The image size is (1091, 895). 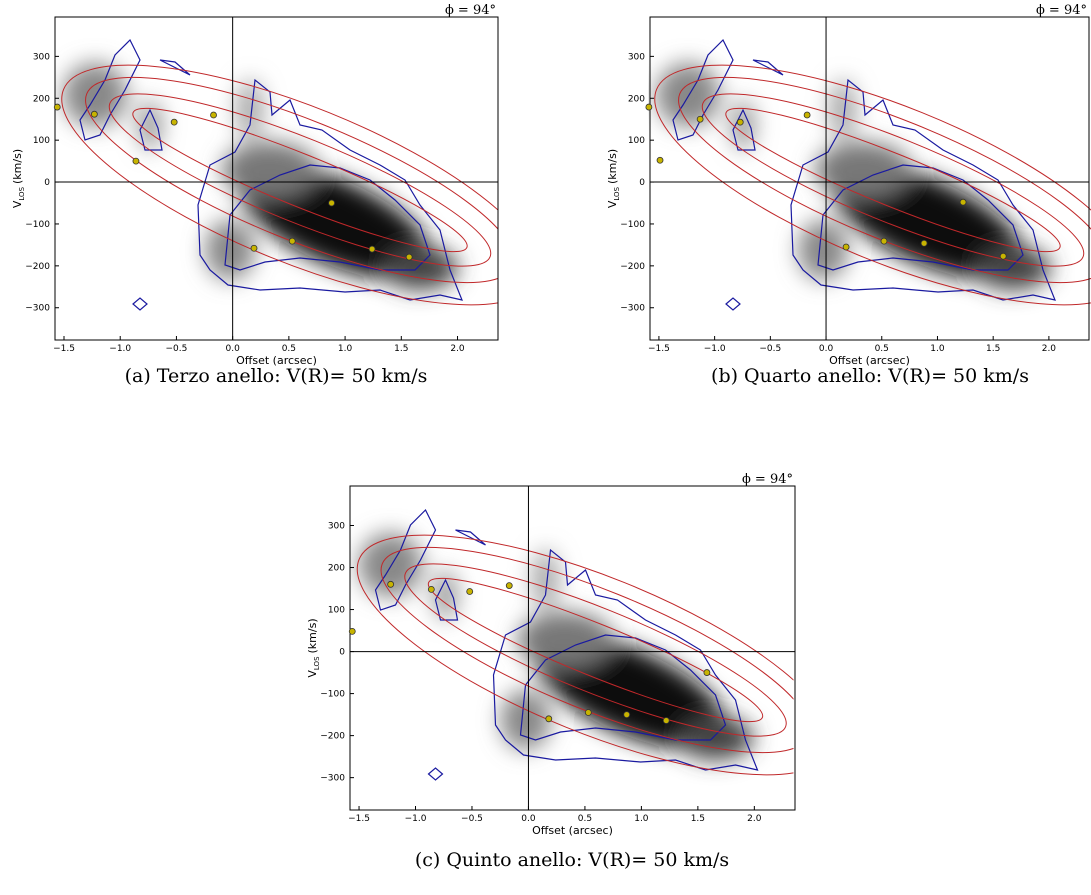 I want to click on caption: (c) Quinto anello: V(R)= 50 km/s, so click(x=572, y=860).